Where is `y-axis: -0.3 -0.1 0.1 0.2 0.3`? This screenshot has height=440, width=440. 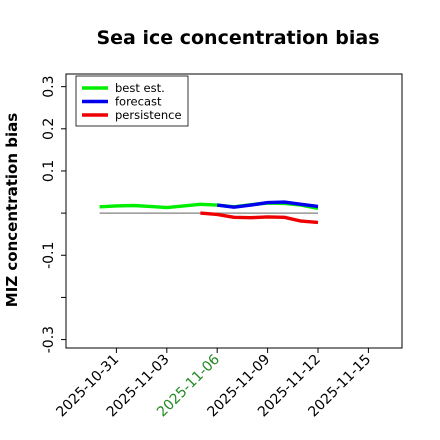
y-axis: -0.3 -0.1 0.1 0.2 0.3 is located at coordinates (53, 214).